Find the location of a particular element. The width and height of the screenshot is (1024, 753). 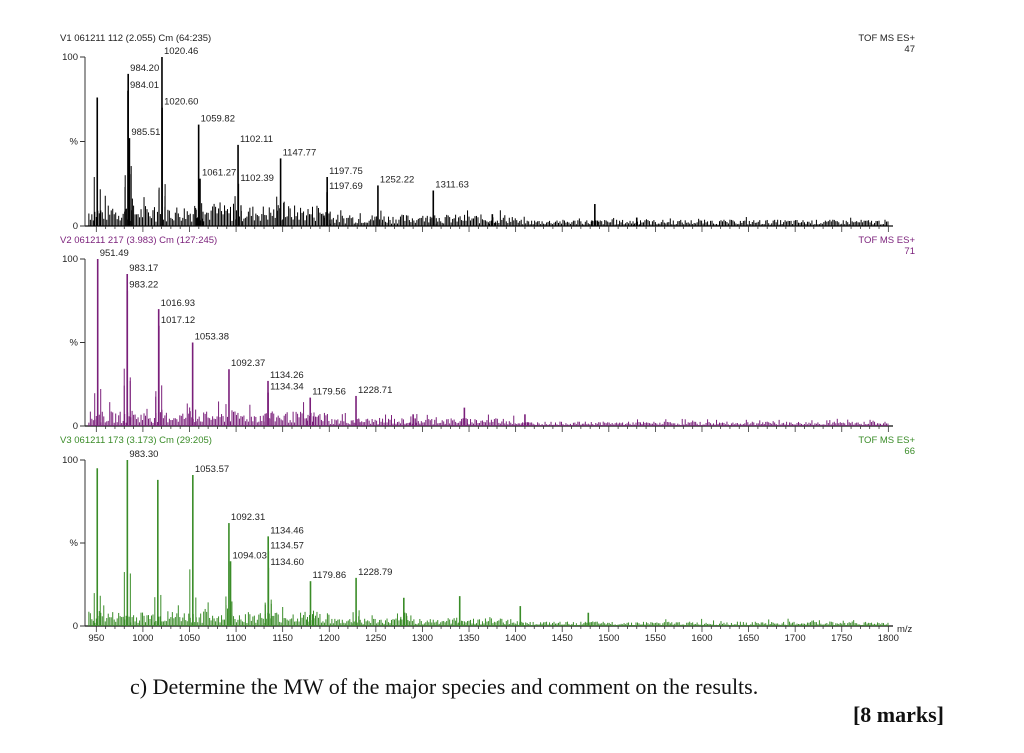

peak-label: 1094.03 is located at coordinates (250, 555).